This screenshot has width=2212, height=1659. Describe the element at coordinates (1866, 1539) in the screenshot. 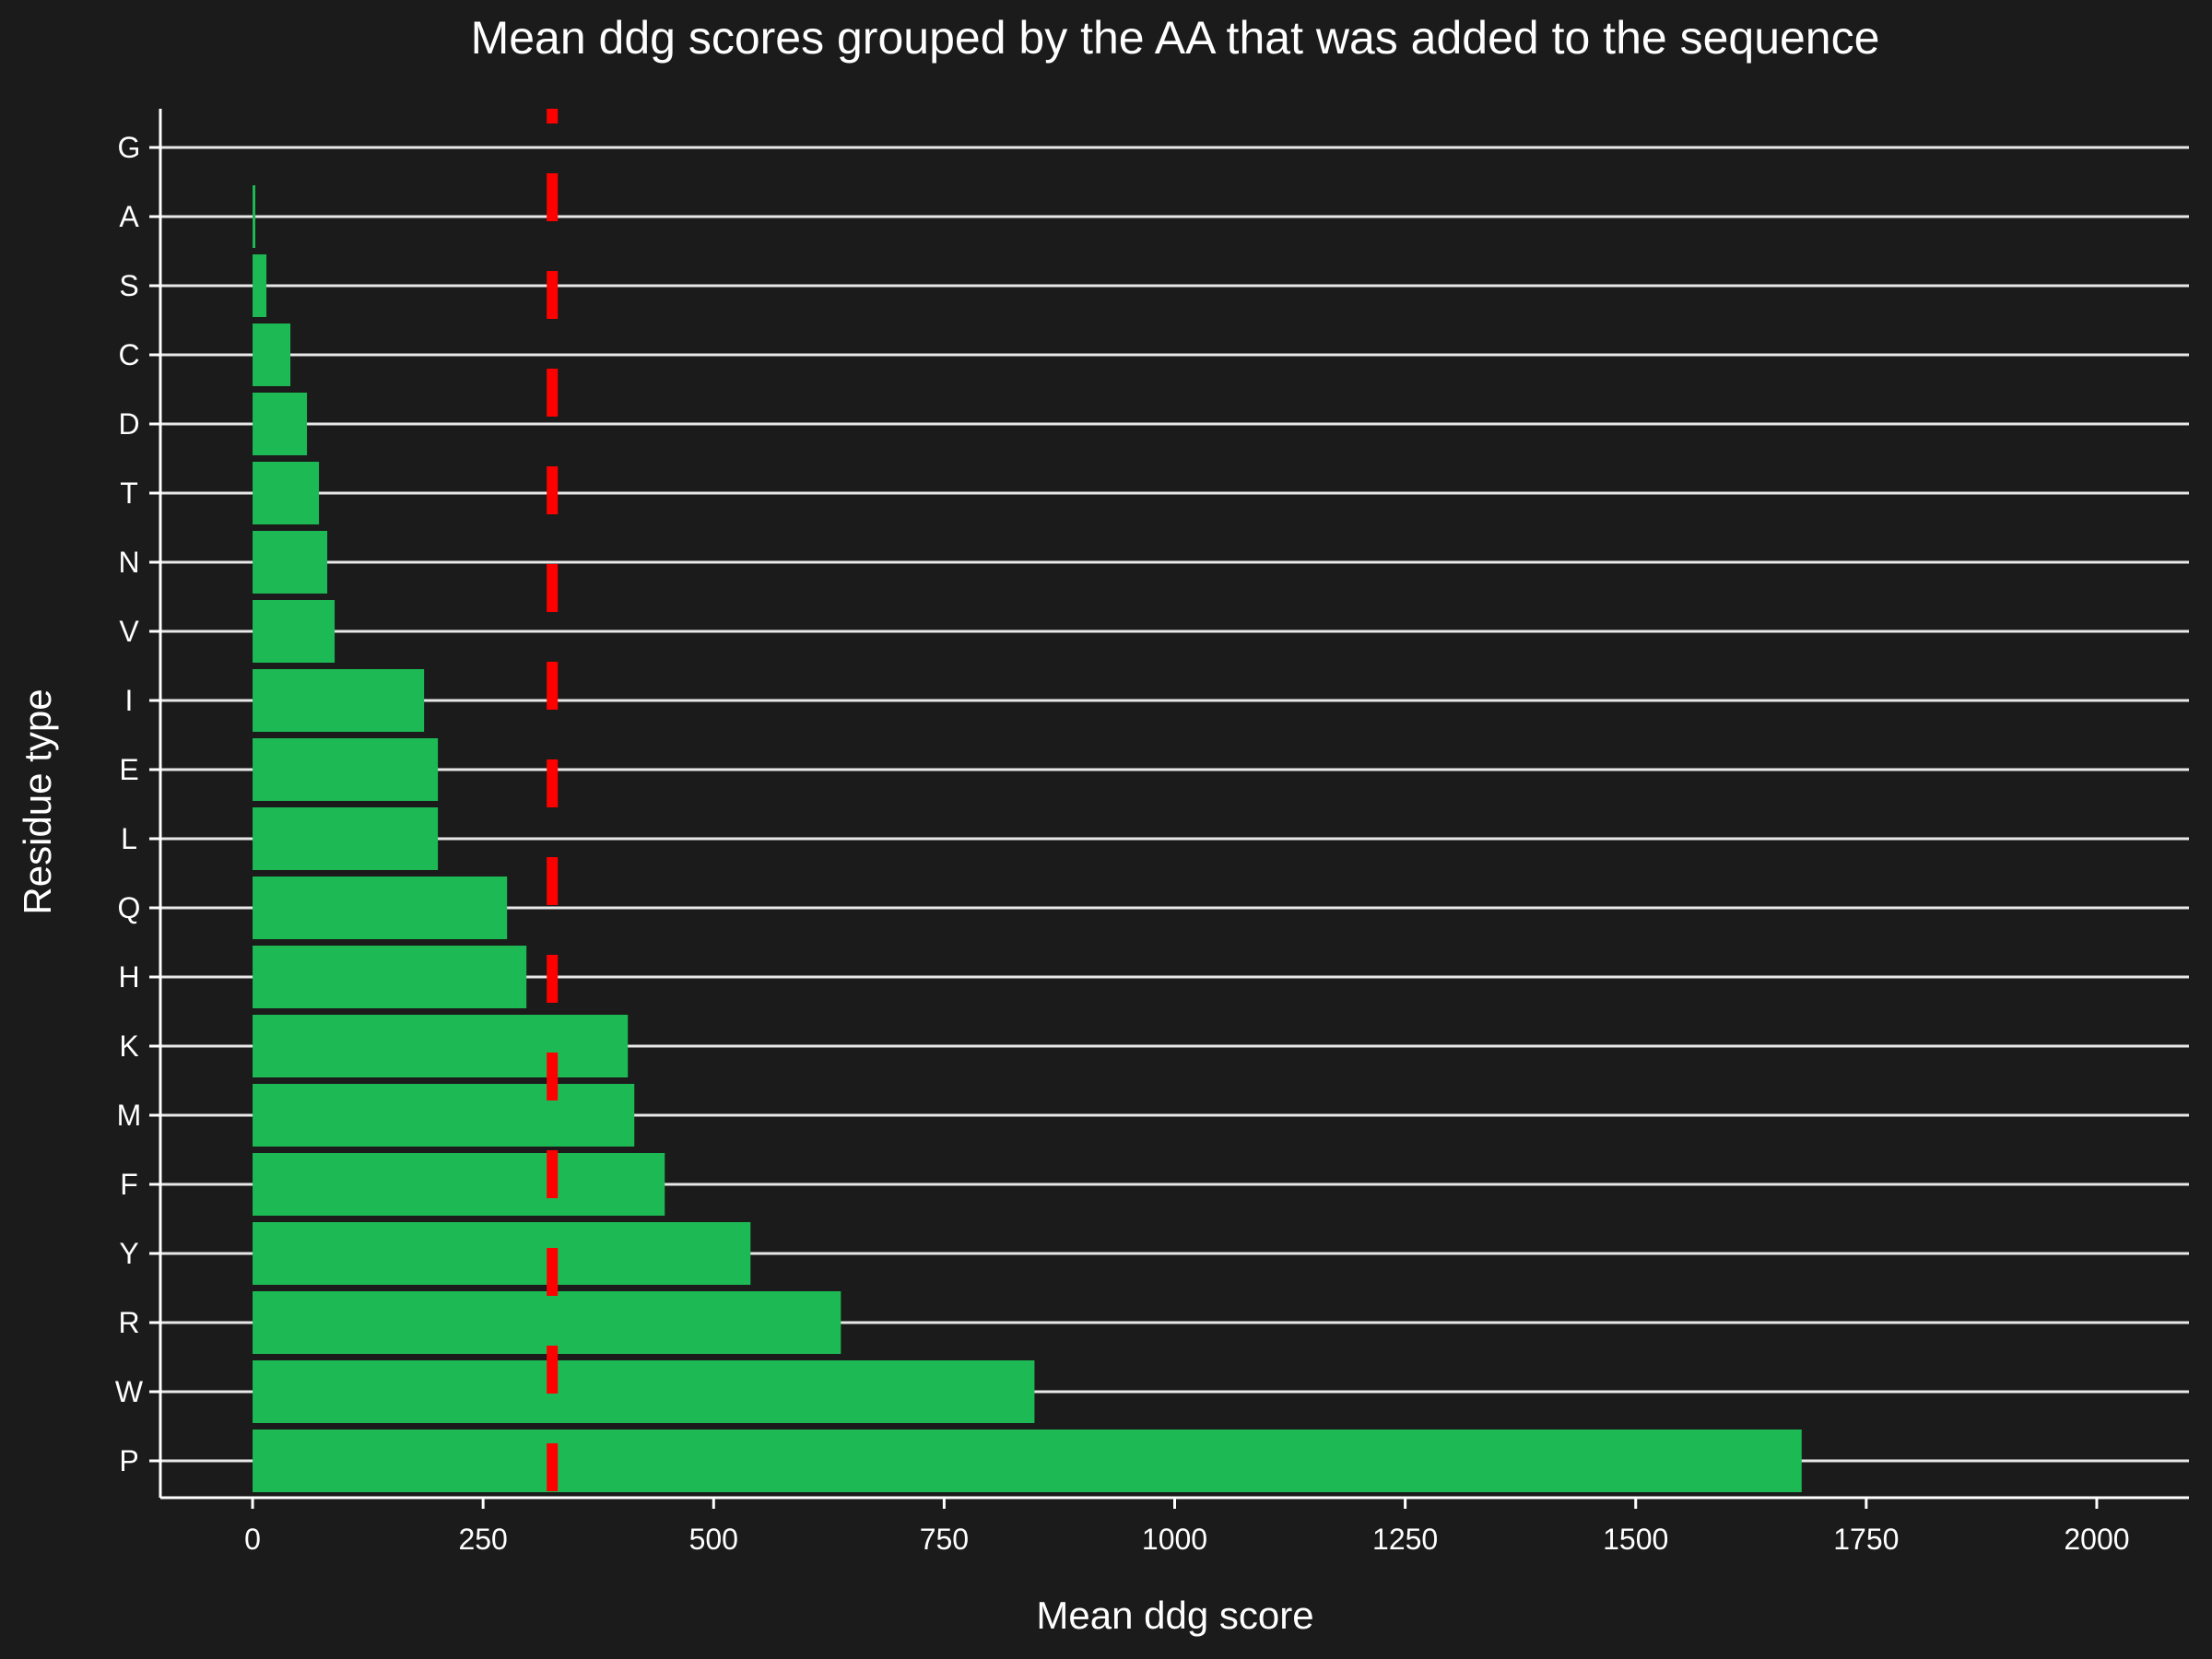

I see `x-tick-label: 1750` at that location.